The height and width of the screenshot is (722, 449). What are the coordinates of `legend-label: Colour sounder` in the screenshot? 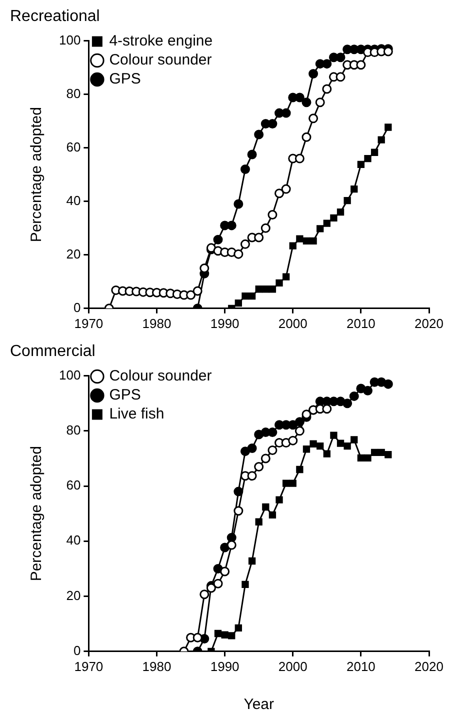 It's located at (160, 60).